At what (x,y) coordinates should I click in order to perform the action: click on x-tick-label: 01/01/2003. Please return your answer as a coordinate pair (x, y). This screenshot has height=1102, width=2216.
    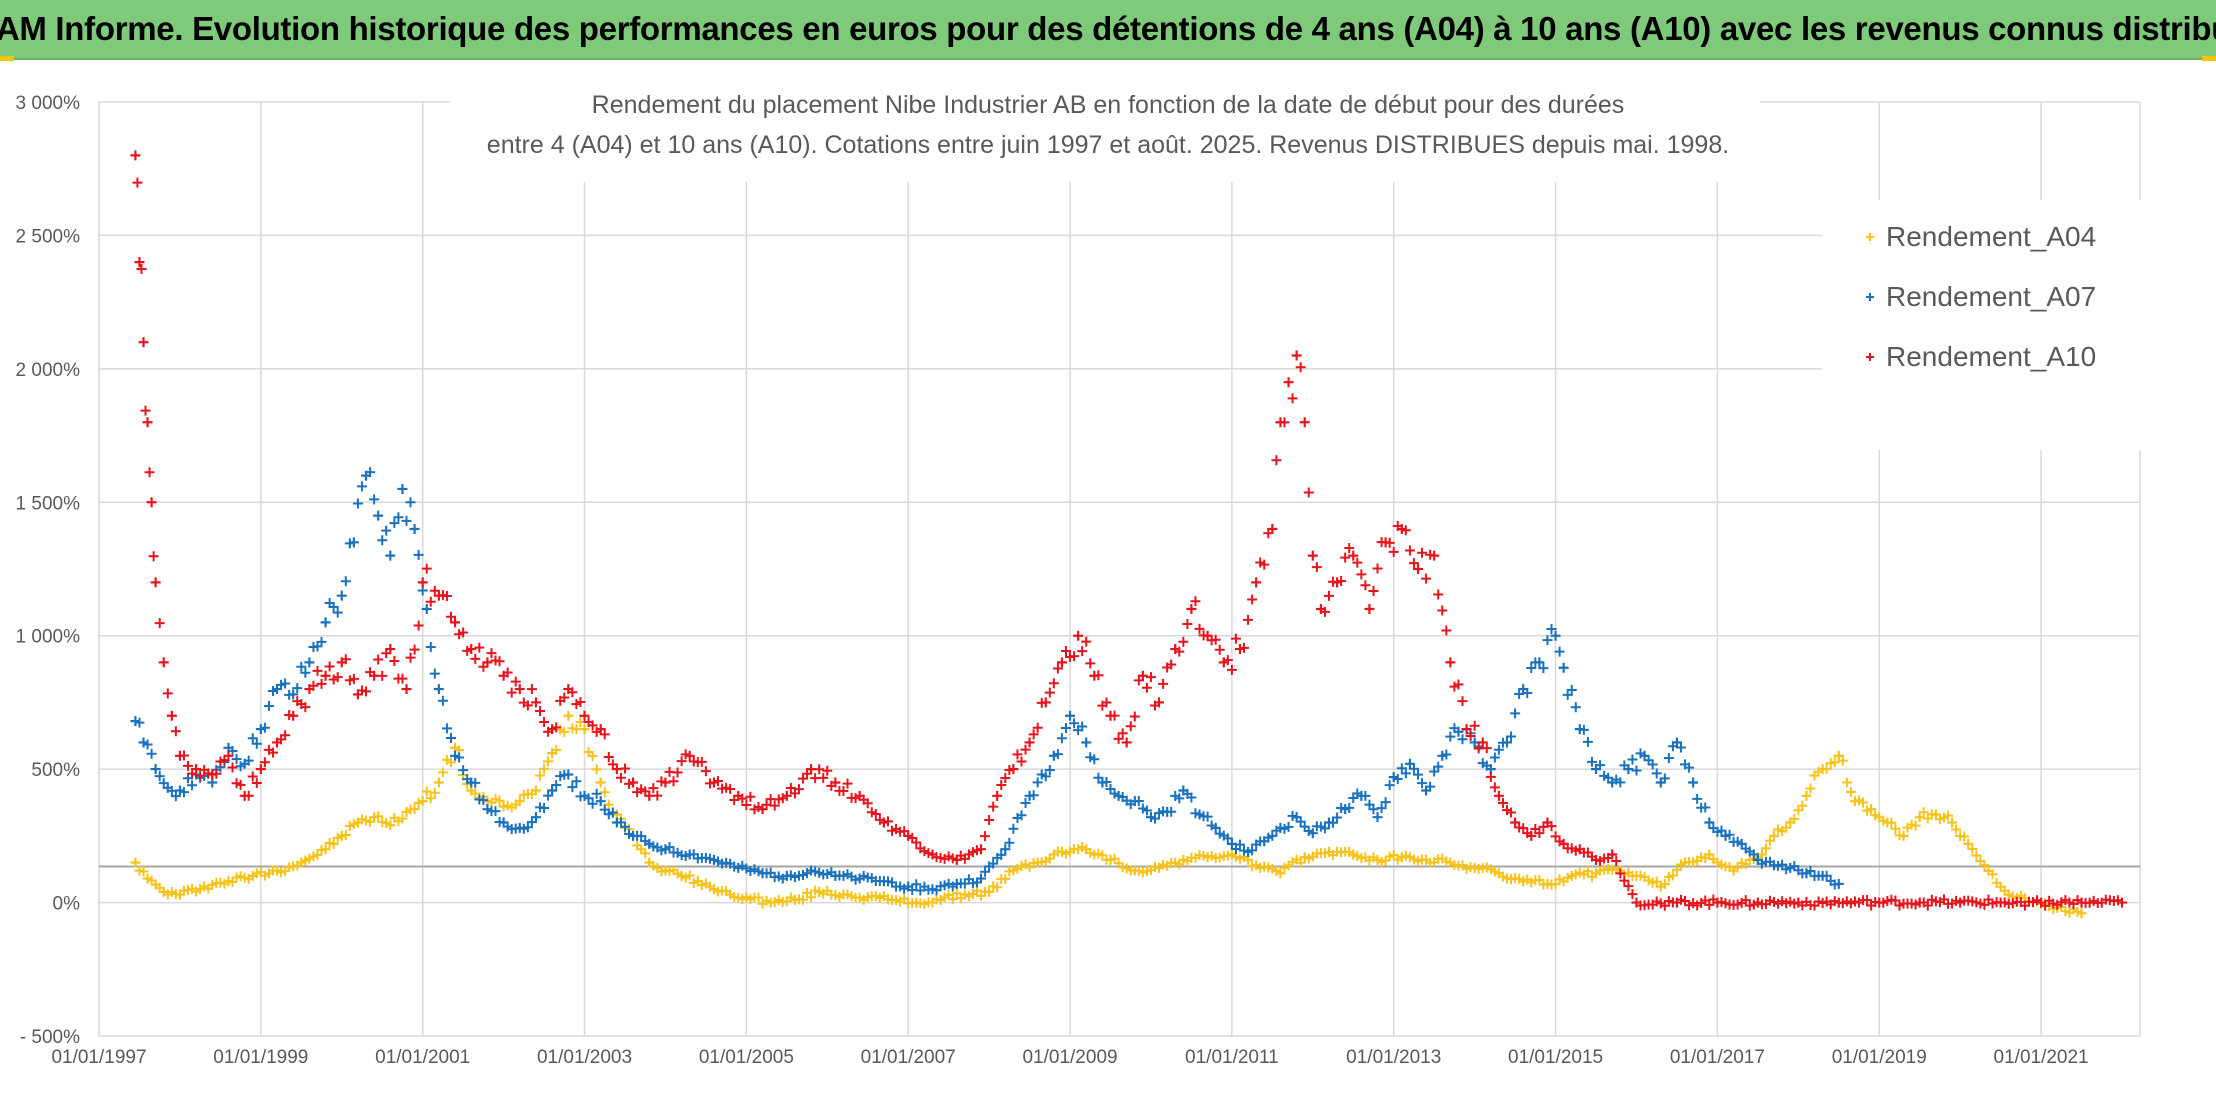
    Looking at the image, I should click on (584, 1057).